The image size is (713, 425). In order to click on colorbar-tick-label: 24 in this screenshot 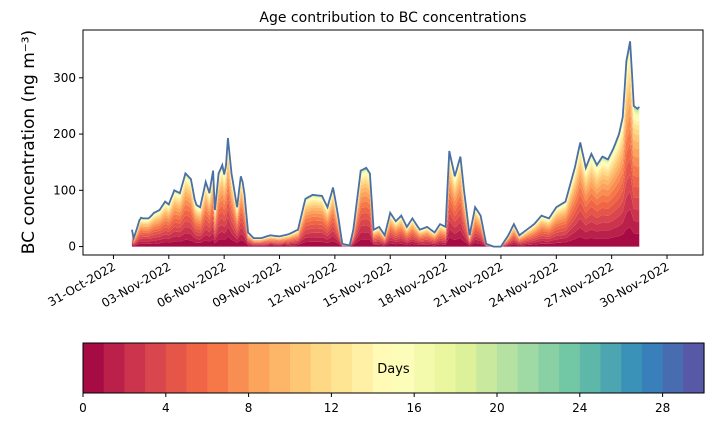, I will do `click(579, 408)`.